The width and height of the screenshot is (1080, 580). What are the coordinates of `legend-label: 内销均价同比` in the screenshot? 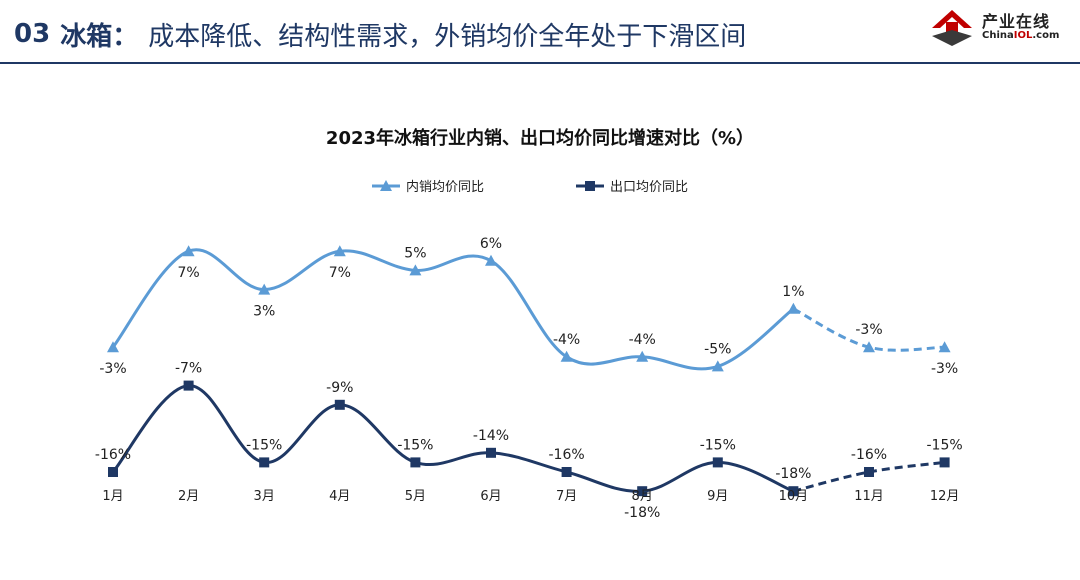 It's located at (445, 187).